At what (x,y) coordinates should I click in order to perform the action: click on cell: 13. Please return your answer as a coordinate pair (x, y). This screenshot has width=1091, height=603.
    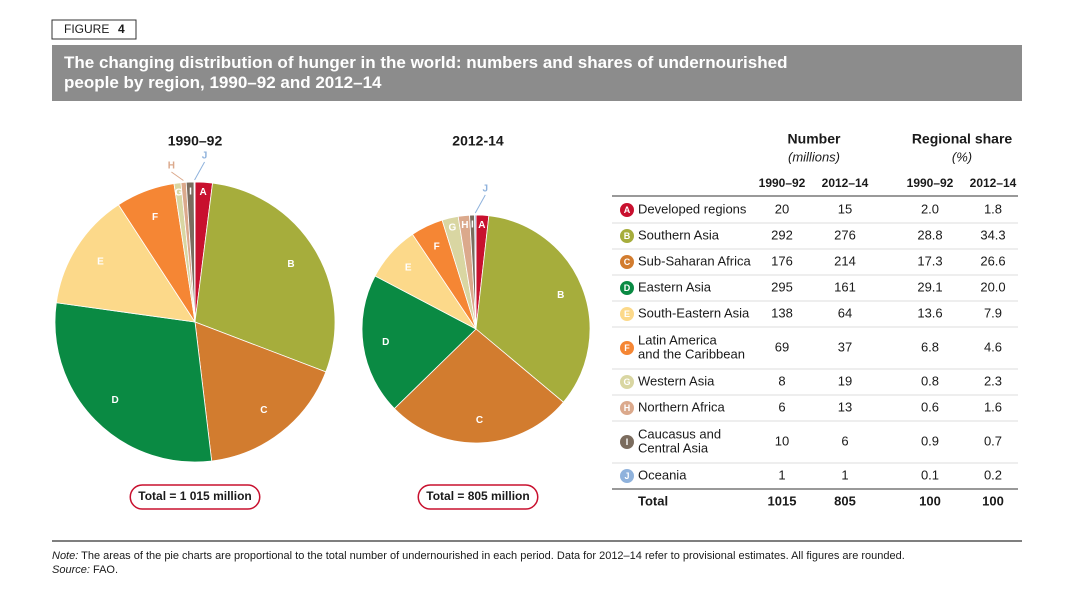
    Looking at the image, I should click on (845, 406).